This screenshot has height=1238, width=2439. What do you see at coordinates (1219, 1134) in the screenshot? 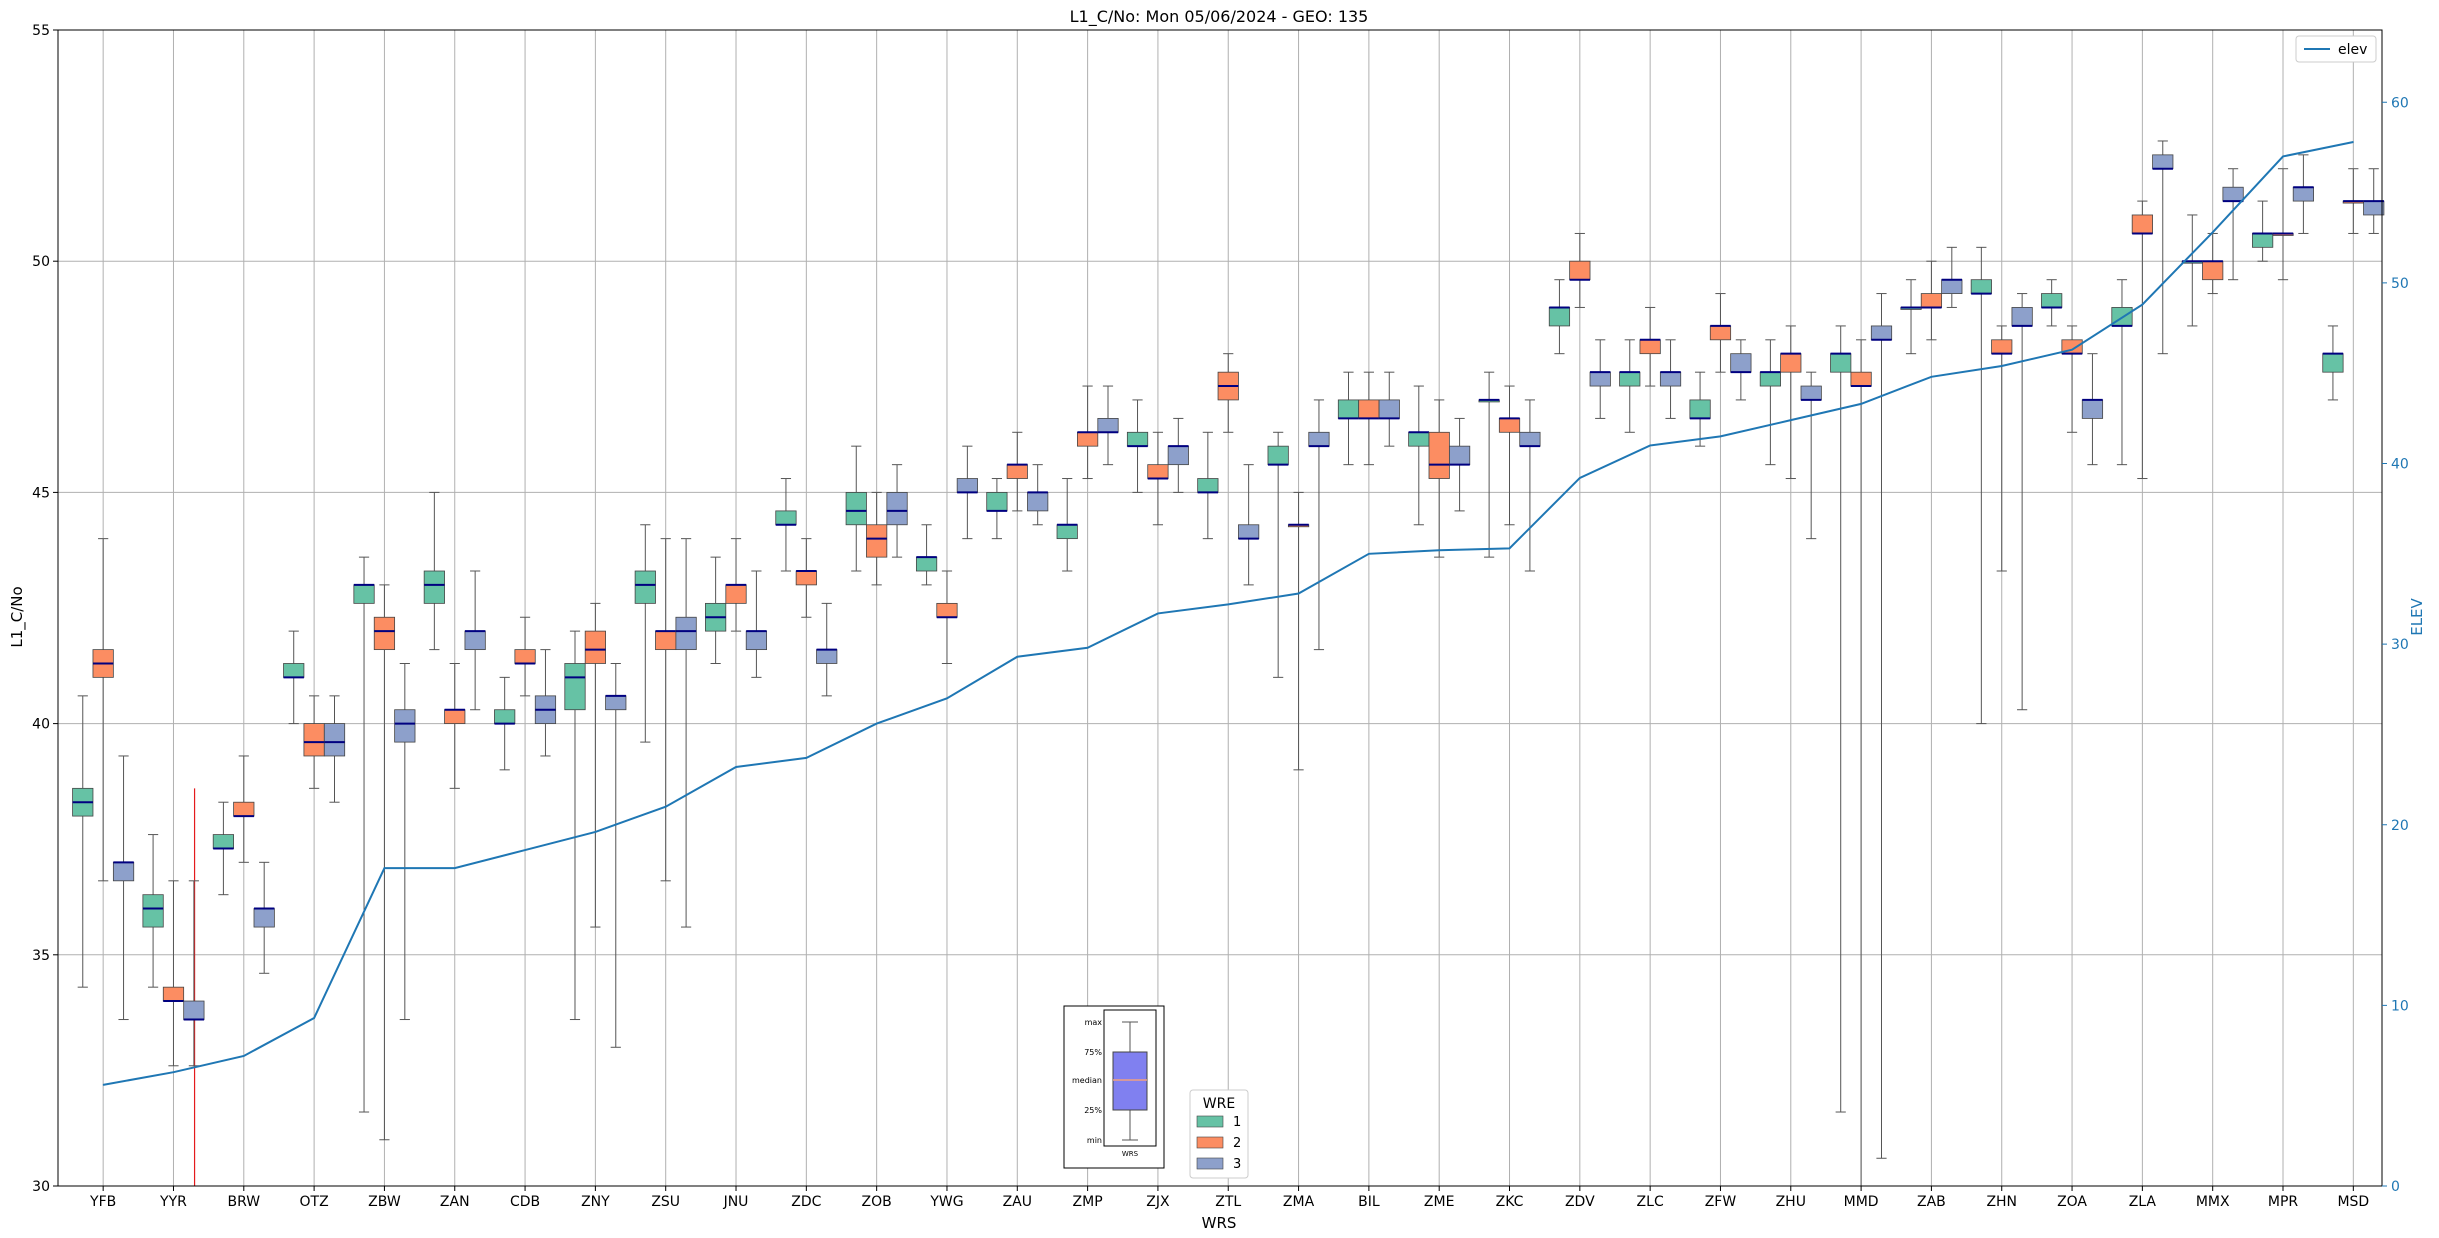
I see `wre-legend-box` at bounding box center [1219, 1134].